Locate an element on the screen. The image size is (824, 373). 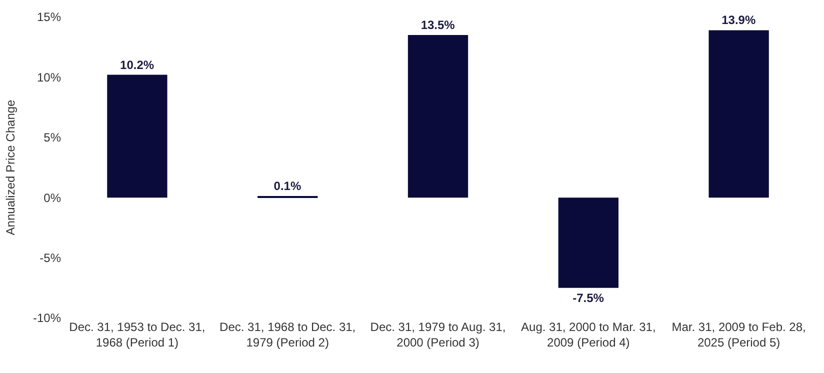
data-label: 10.2% is located at coordinates (137, 65).